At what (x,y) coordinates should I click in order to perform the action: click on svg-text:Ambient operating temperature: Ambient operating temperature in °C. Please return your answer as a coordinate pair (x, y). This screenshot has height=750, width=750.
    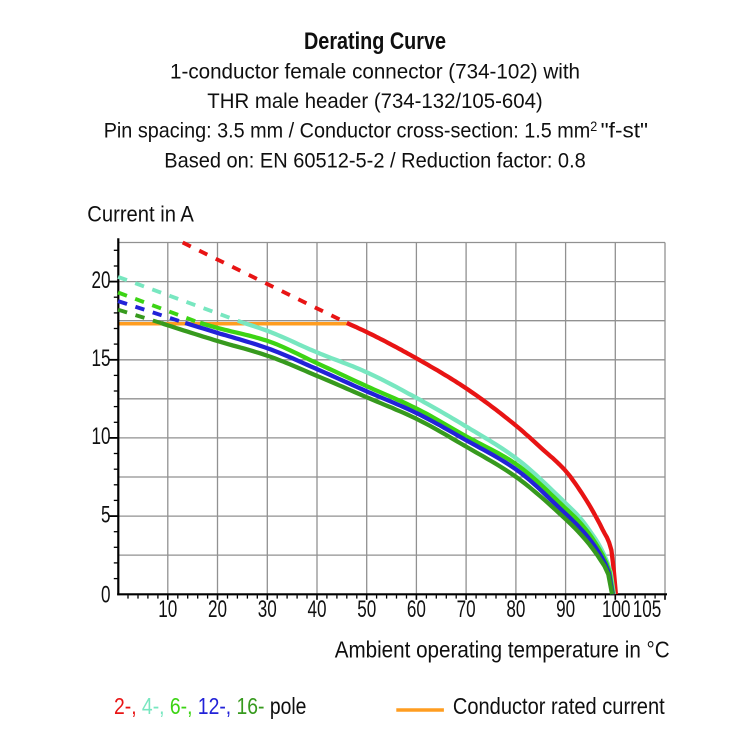
    Looking at the image, I should click on (502, 650).